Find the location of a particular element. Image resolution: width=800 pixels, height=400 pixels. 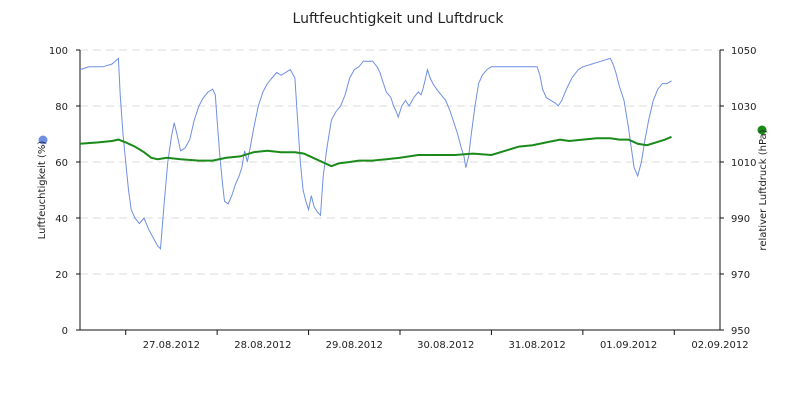

right-tick-label: 970 is located at coordinates (740, 275).